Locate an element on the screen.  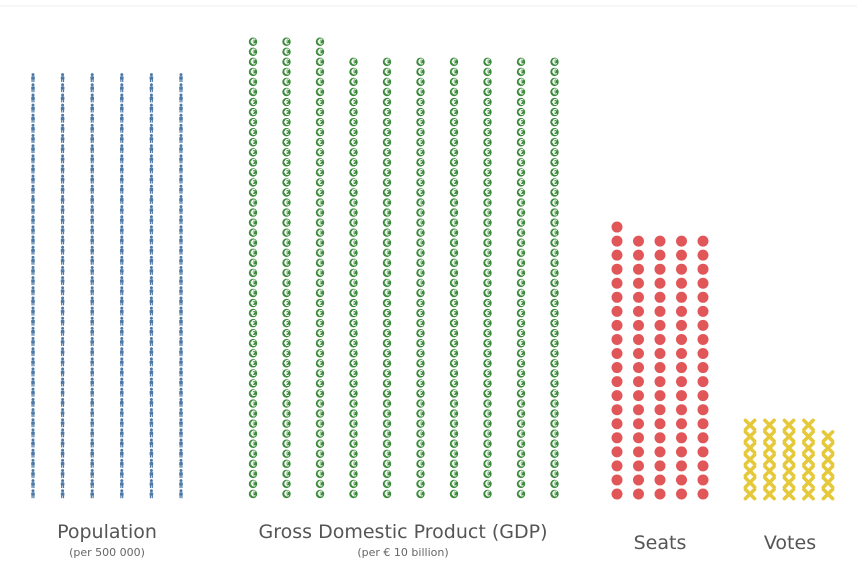
icon-column is located at coordinates (122, 286).